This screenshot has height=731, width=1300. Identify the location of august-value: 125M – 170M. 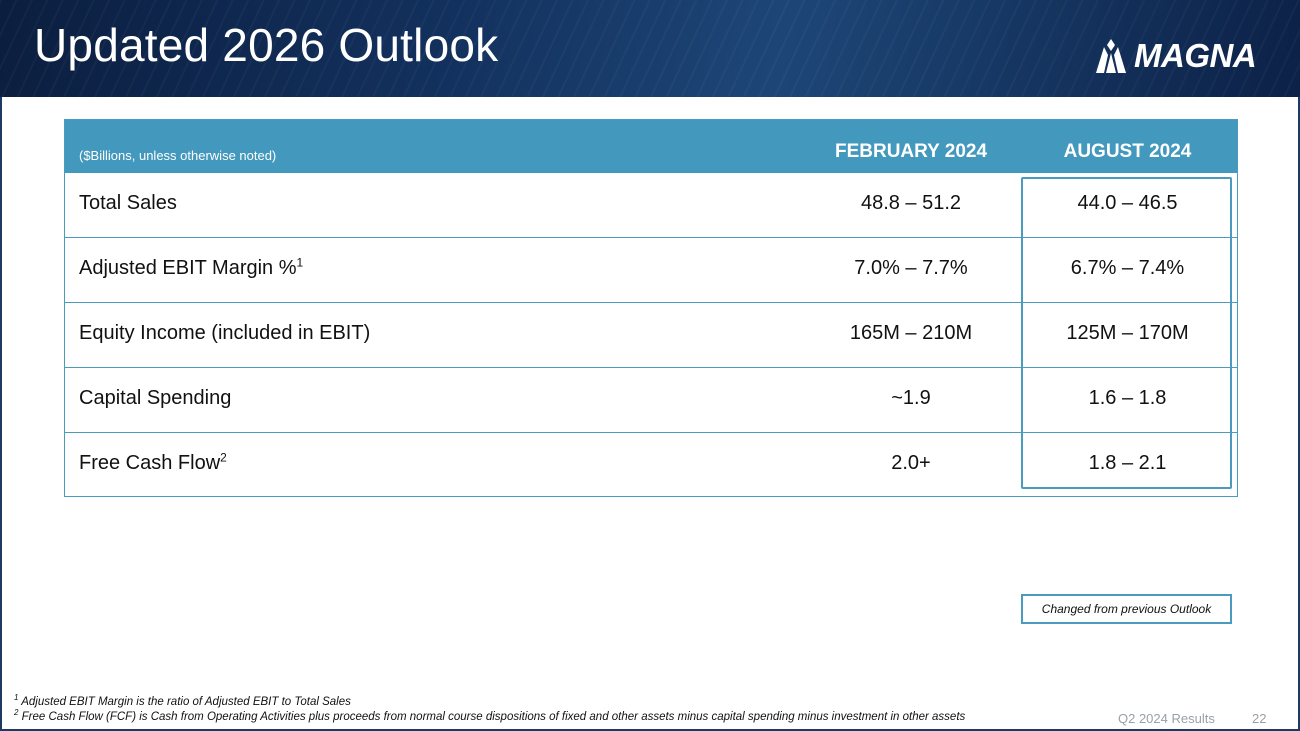
(1127, 333).